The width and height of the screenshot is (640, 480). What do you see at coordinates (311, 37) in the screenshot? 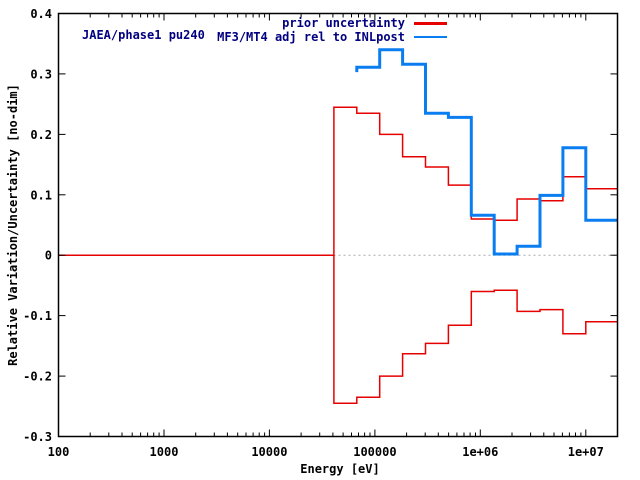
I see `legend-entry-red-label: MF3/MT4 adj rel to INLpost` at bounding box center [311, 37].